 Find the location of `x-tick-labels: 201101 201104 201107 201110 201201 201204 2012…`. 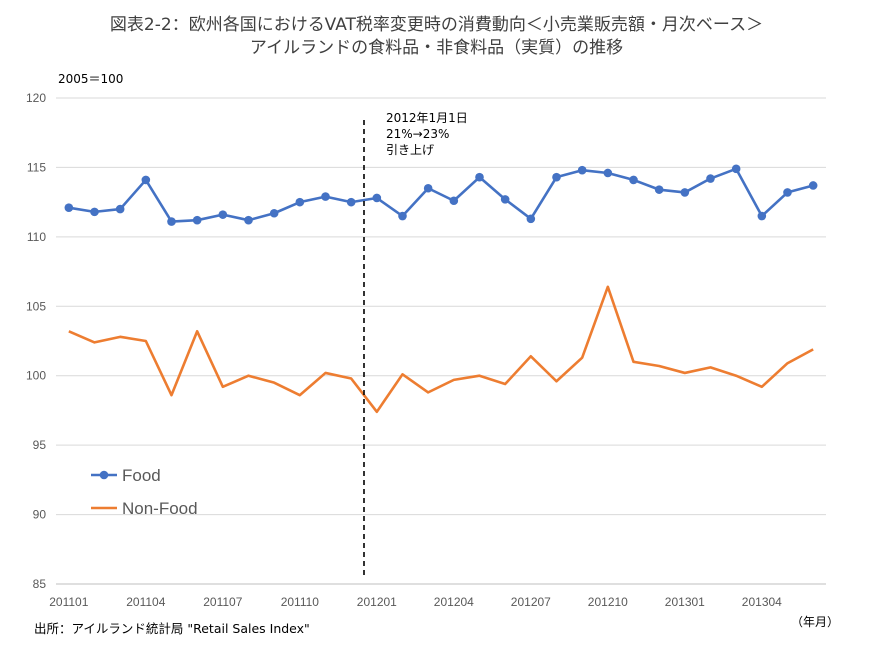

x-tick-labels: 201101 201104 201107 201110 201201 201204 2012… is located at coordinates (415, 602).